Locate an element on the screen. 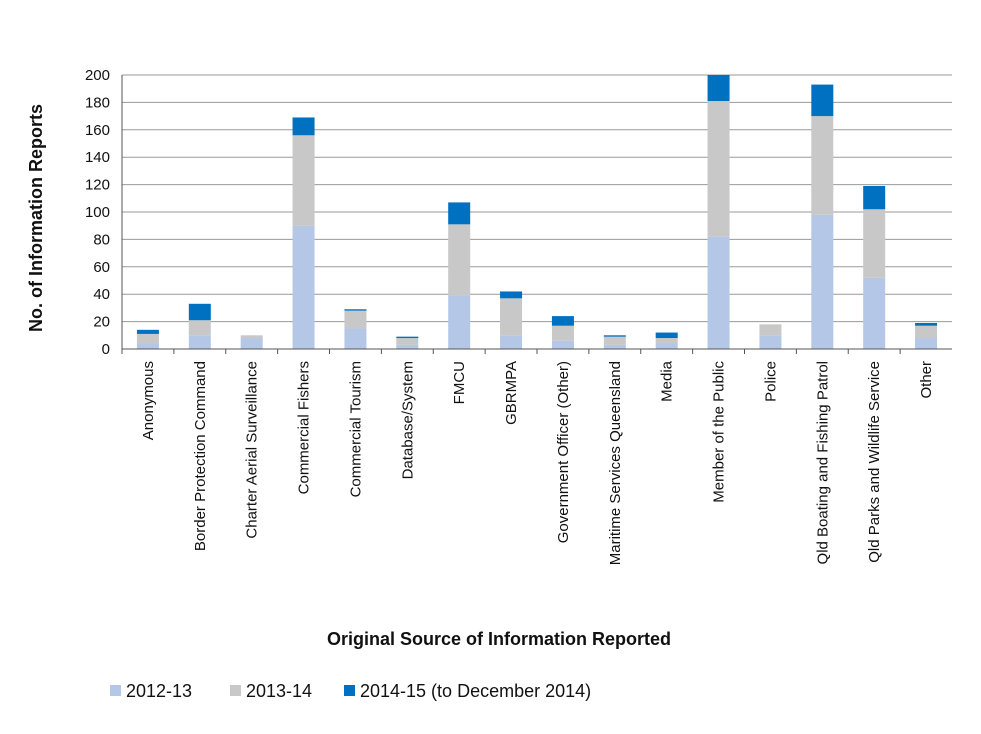  x-tick-label: Charter Aerial Surveillance is located at coordinates (252, 450).